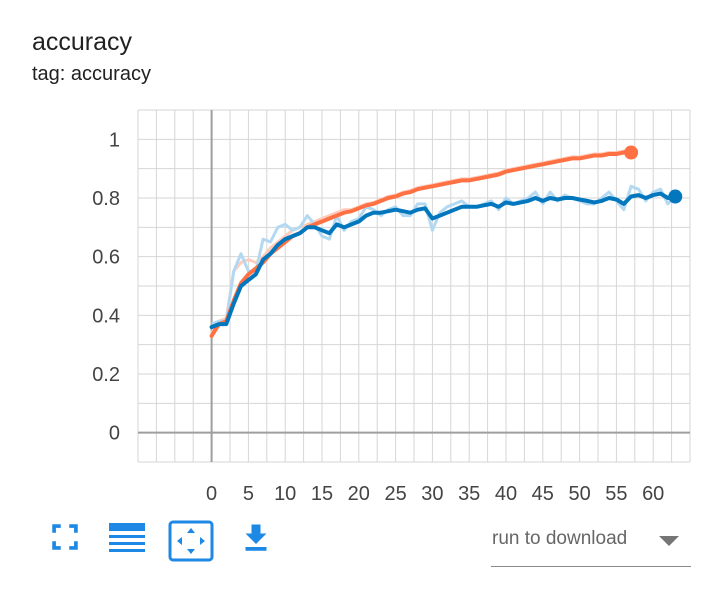 The height and width of the screenshot is (592, 722). Describe the element at coordinates (106, 258) in the screenshot. I see `y-tick-label: 0.6` at that location.